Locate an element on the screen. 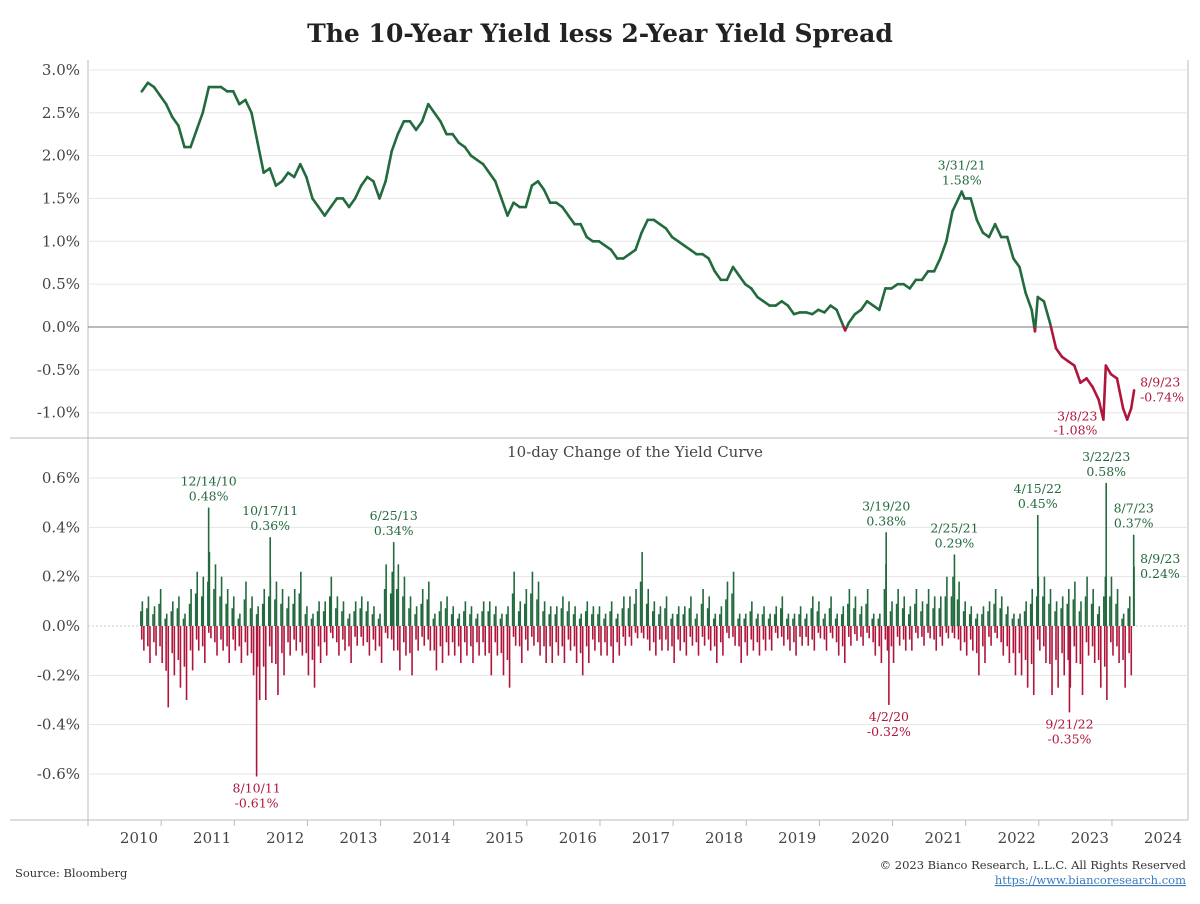 This screenshot has width=1200, height=904. annotation-value: 0.48% is located at coordinates (209, 496).